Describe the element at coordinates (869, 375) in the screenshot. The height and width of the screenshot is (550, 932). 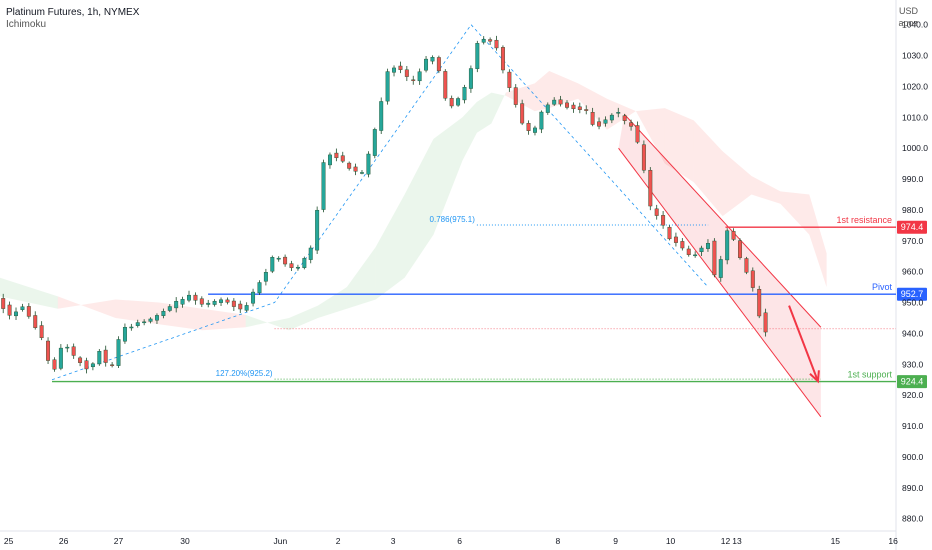
I see `level-name-label: 1st support` at that location.